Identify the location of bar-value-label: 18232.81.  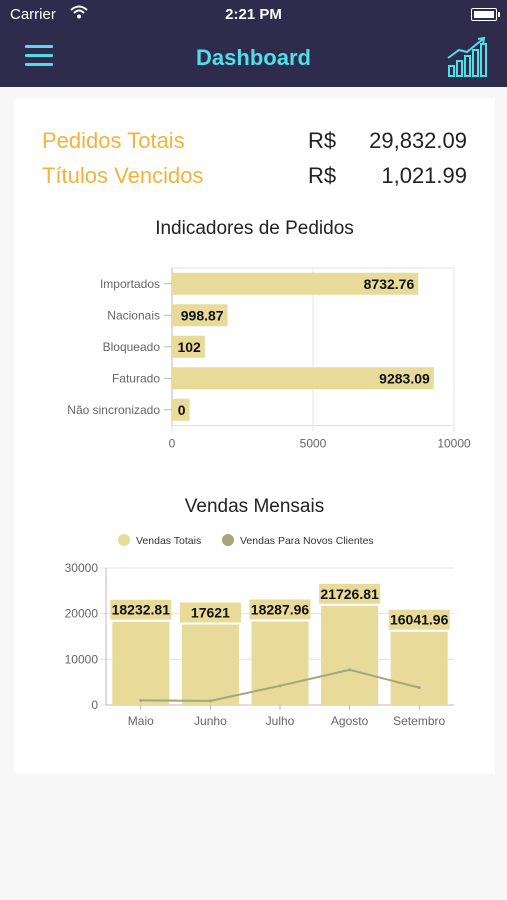
(141, 610).